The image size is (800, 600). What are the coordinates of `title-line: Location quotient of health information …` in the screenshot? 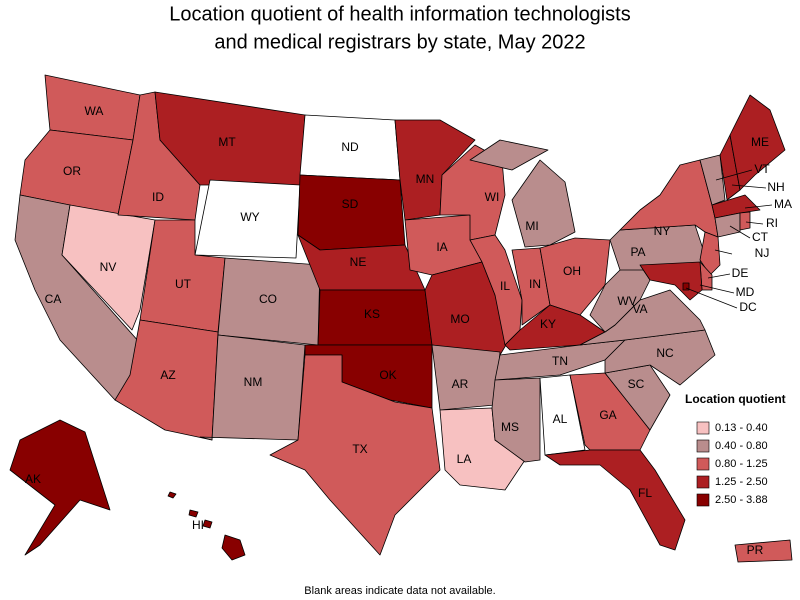 It's located at (399, 14).